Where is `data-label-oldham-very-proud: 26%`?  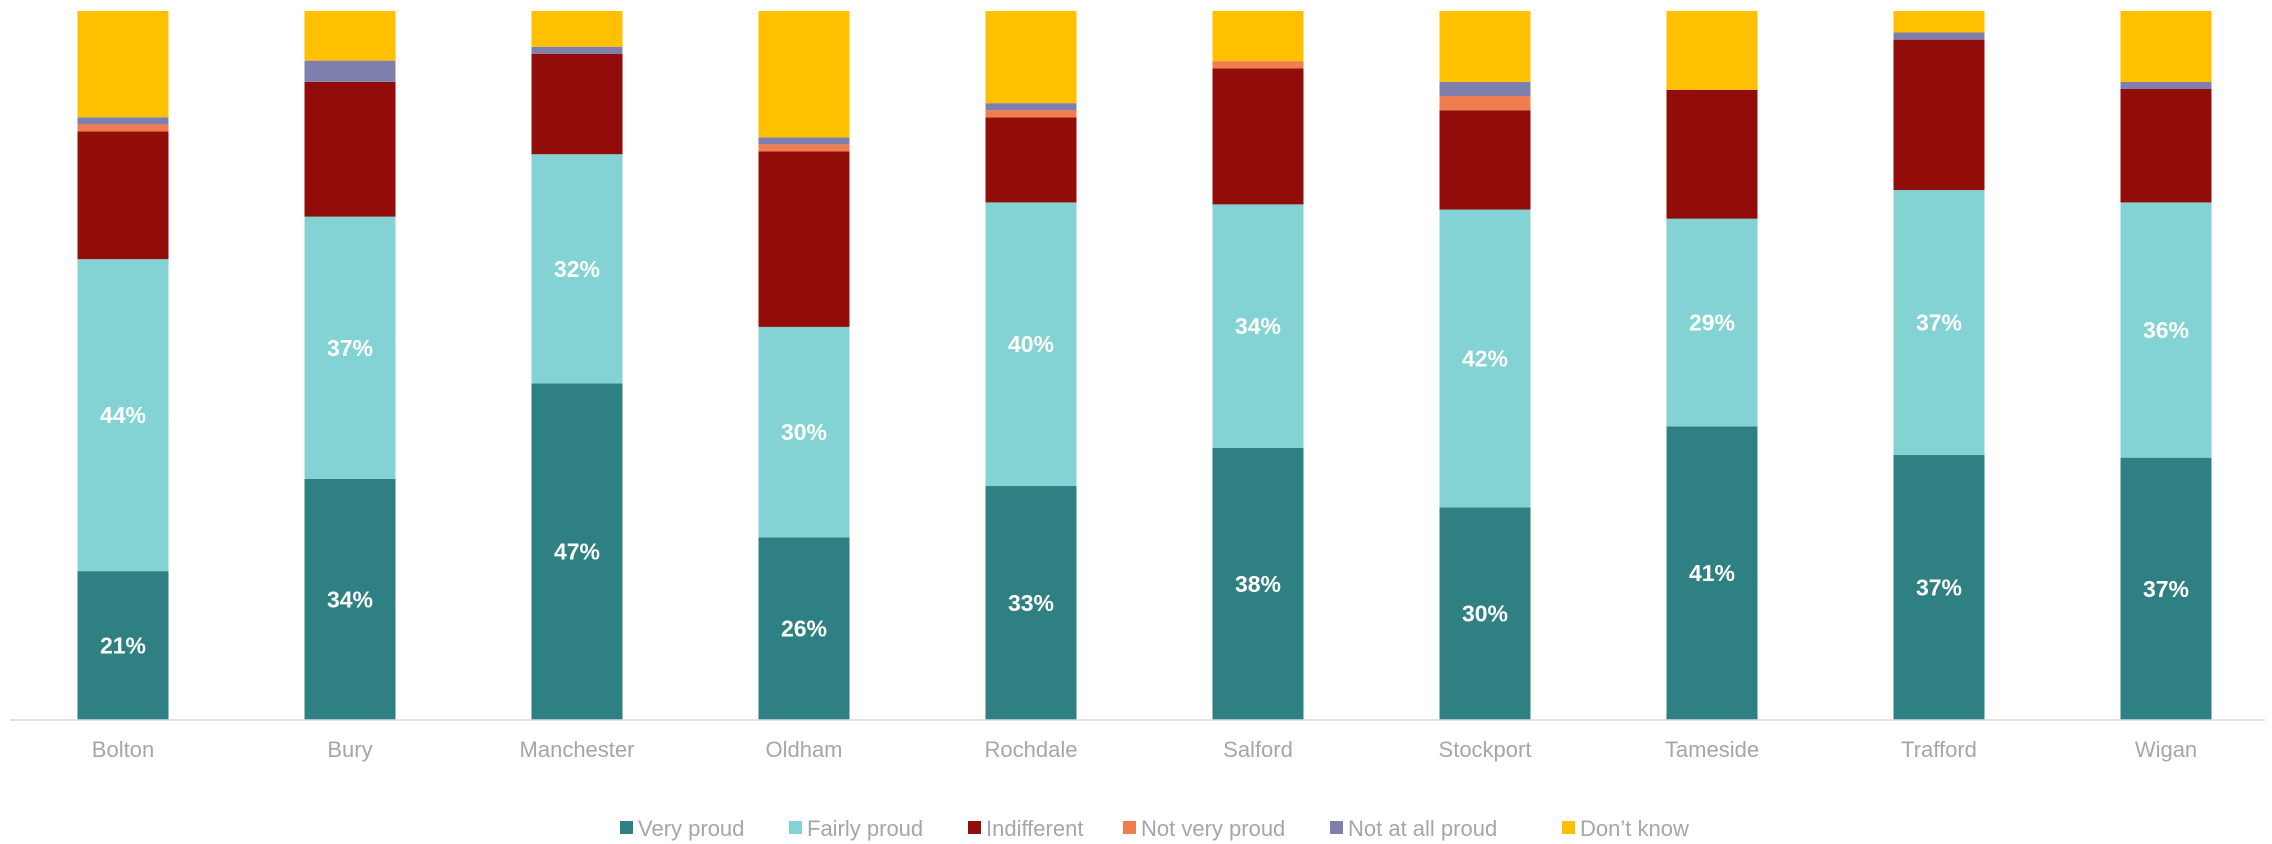
data-label-oldham-very-proud: 26% is located at coordinates (804, 629).